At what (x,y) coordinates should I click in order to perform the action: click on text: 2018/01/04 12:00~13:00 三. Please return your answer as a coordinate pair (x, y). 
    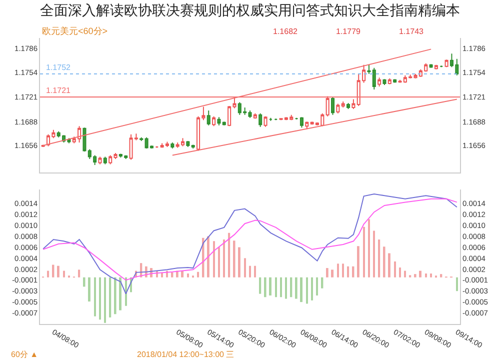
    Looking at the image, I should click on (185, 354).